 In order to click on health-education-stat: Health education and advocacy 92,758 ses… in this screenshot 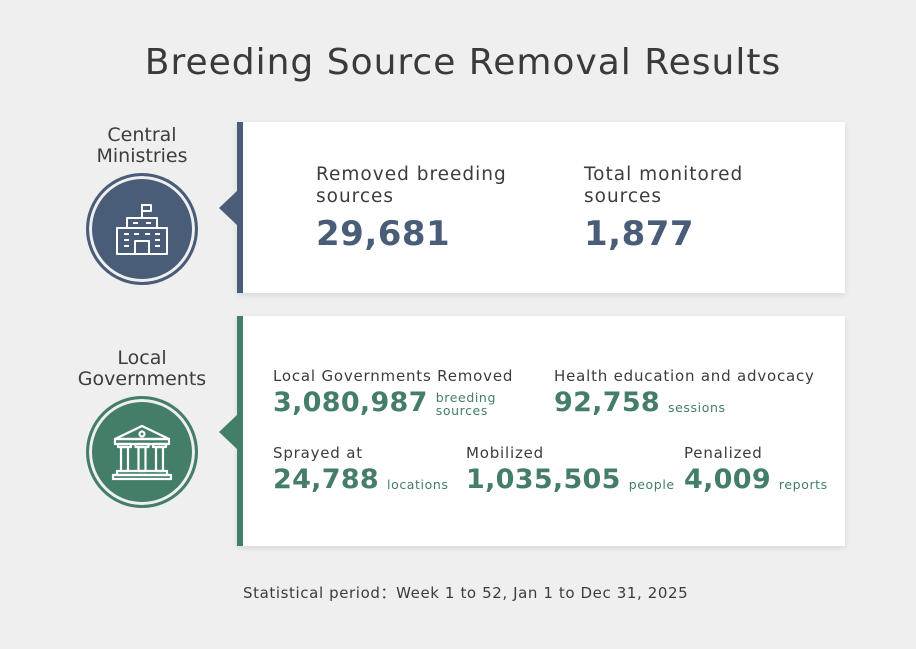, I will do `click(684, 392)`.